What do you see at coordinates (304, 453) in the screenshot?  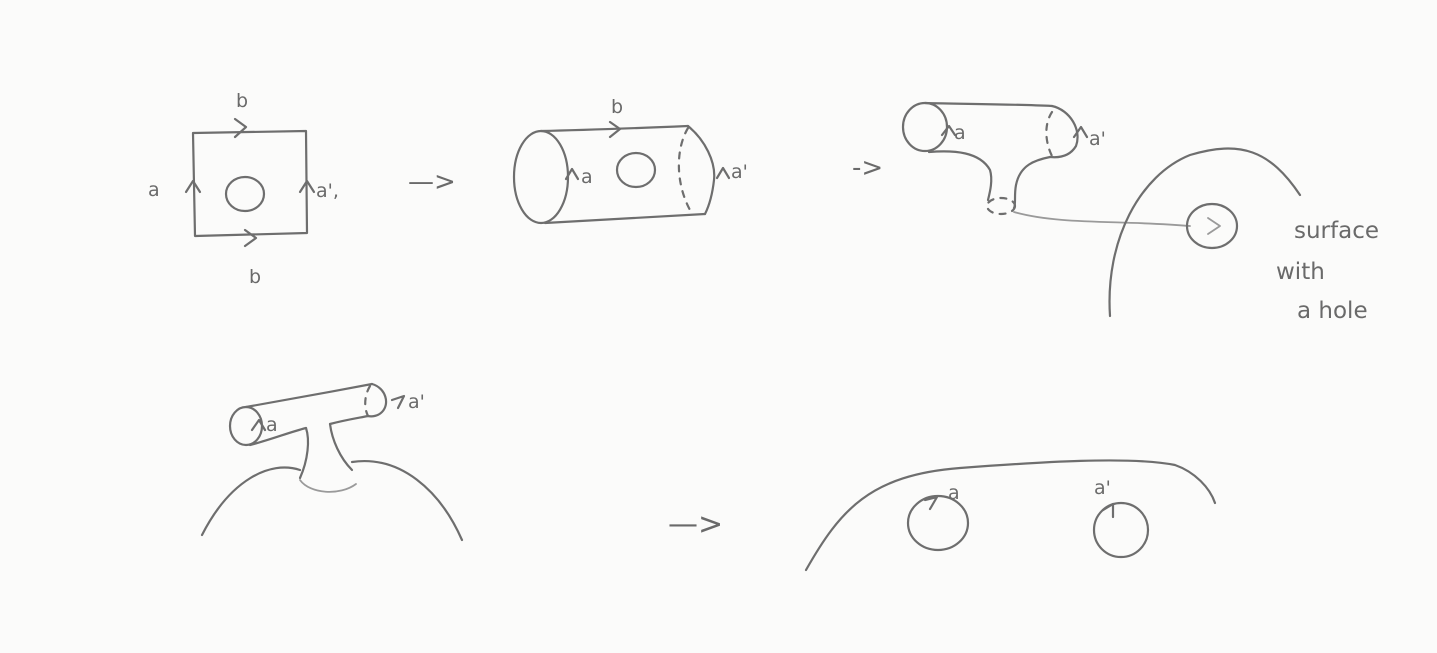 I see `neck-left` at bounding box center [304, 453].